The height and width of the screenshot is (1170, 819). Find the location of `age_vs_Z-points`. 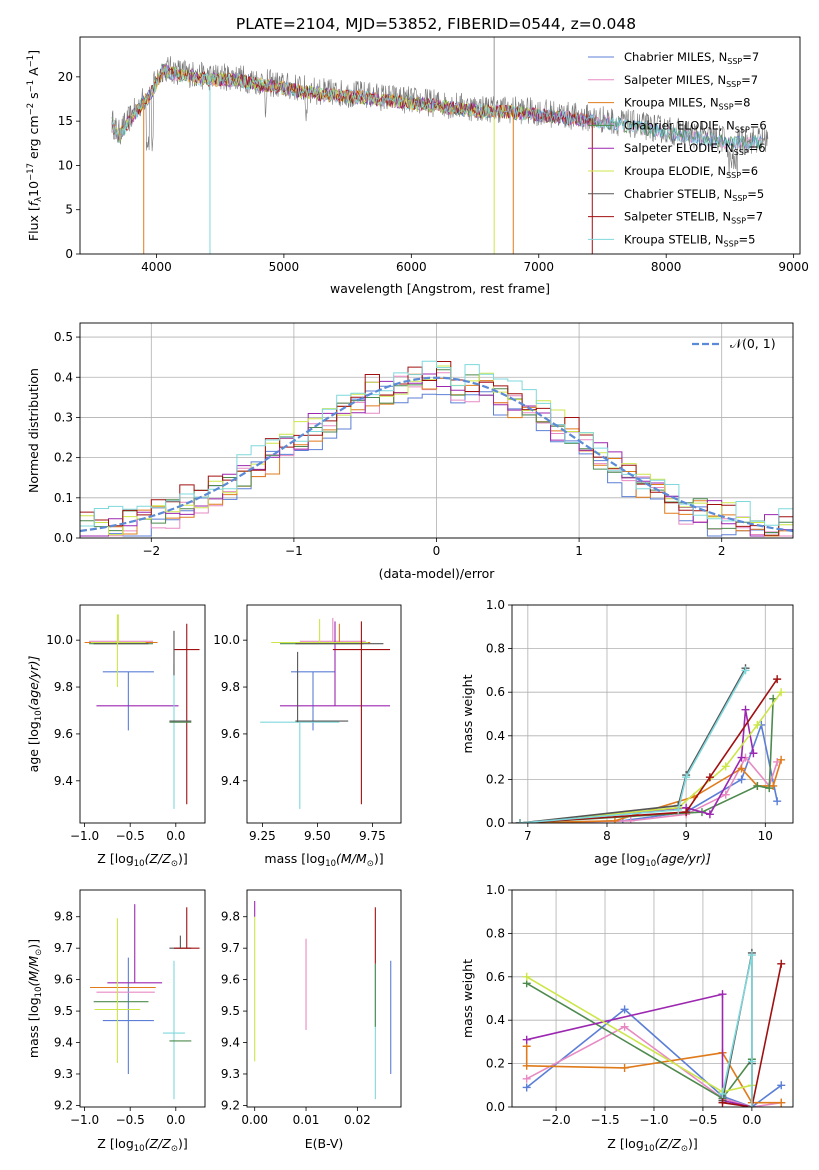

age_vs_Z-points is located at coordinates (142, 711).